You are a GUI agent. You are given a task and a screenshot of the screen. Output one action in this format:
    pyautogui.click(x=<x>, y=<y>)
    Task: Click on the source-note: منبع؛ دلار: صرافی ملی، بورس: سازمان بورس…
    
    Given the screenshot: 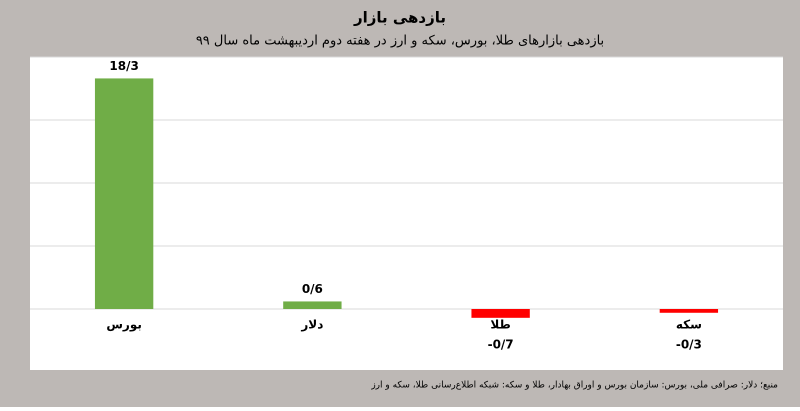 What is the action you would take?
    pyautogui.click(x=574, y=386)
    